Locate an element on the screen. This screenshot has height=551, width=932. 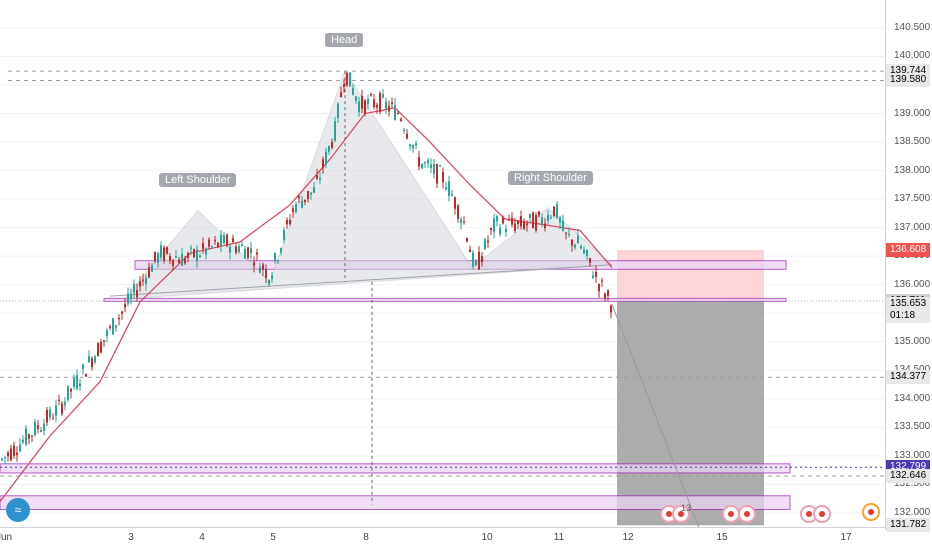
stop-label: 136.608 is located at coordinates (908, 250).